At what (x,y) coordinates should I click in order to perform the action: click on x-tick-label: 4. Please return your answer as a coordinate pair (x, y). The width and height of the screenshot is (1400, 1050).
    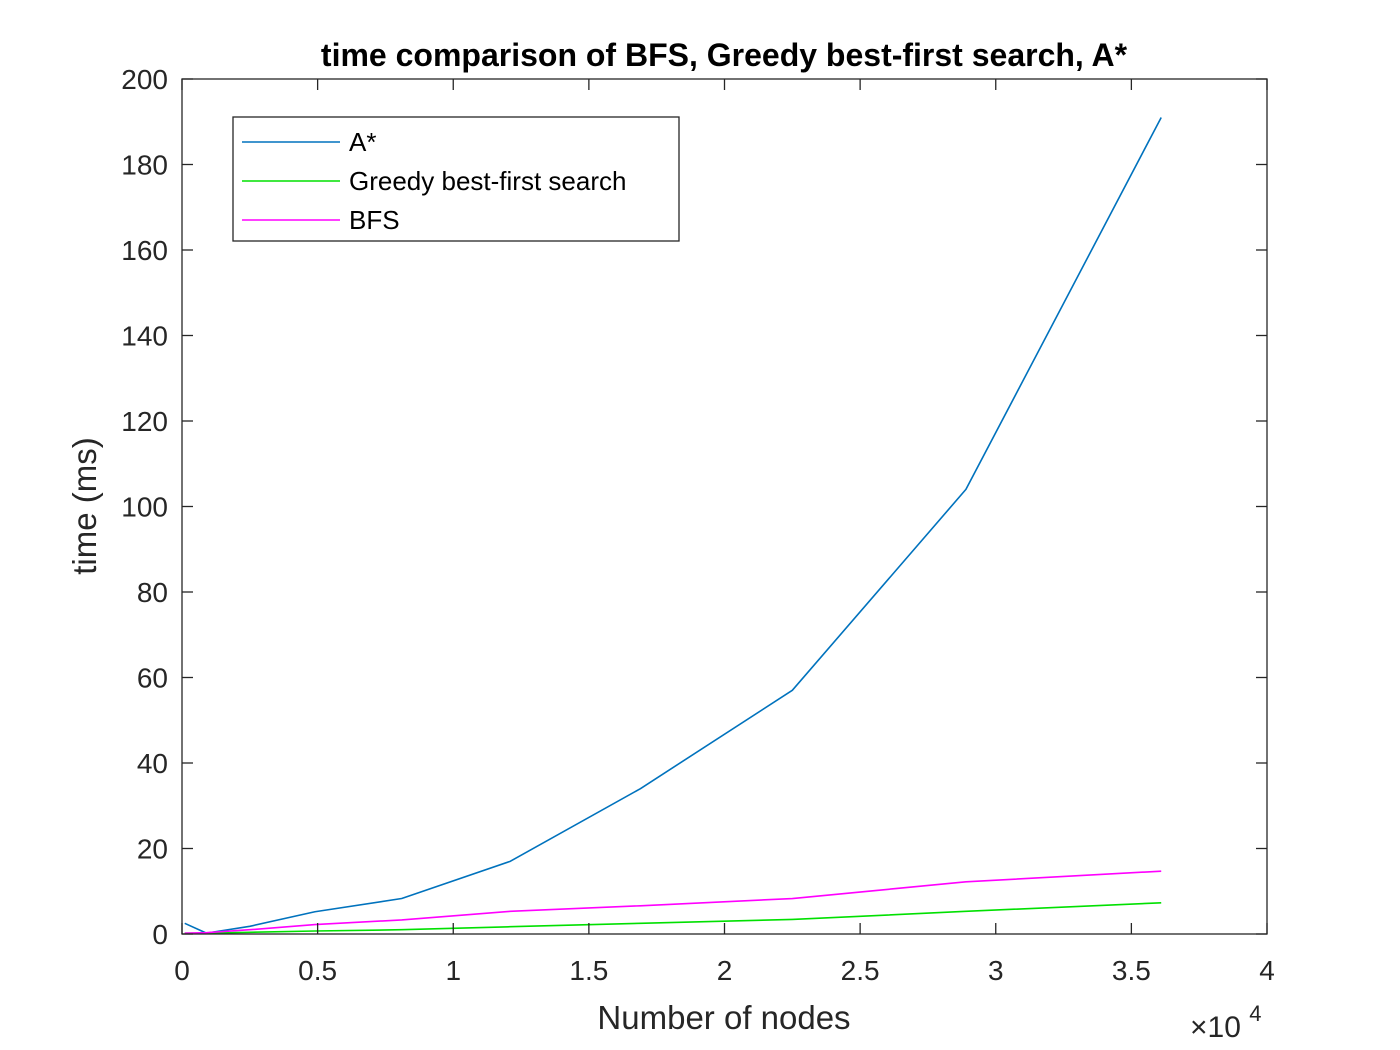
    Looking at the image, I should click on (1267, 970).